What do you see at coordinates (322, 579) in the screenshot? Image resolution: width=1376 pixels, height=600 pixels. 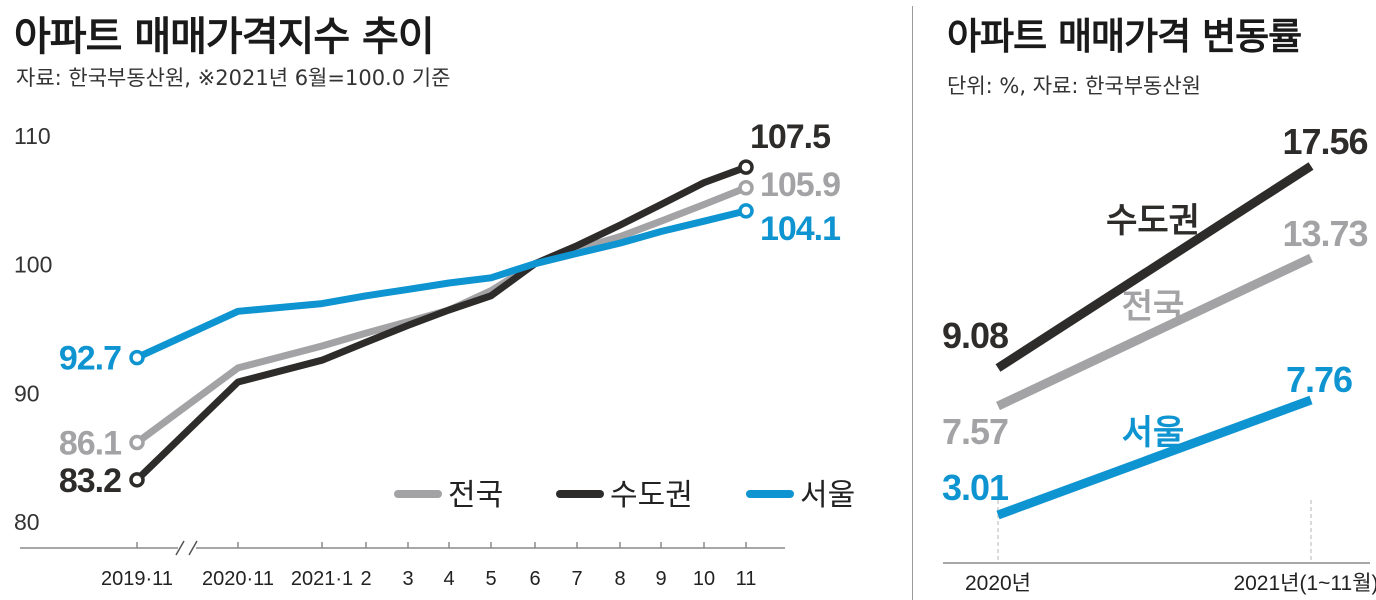 I see `x-tick-label: 2021·1` at bounding box center [322, 579].